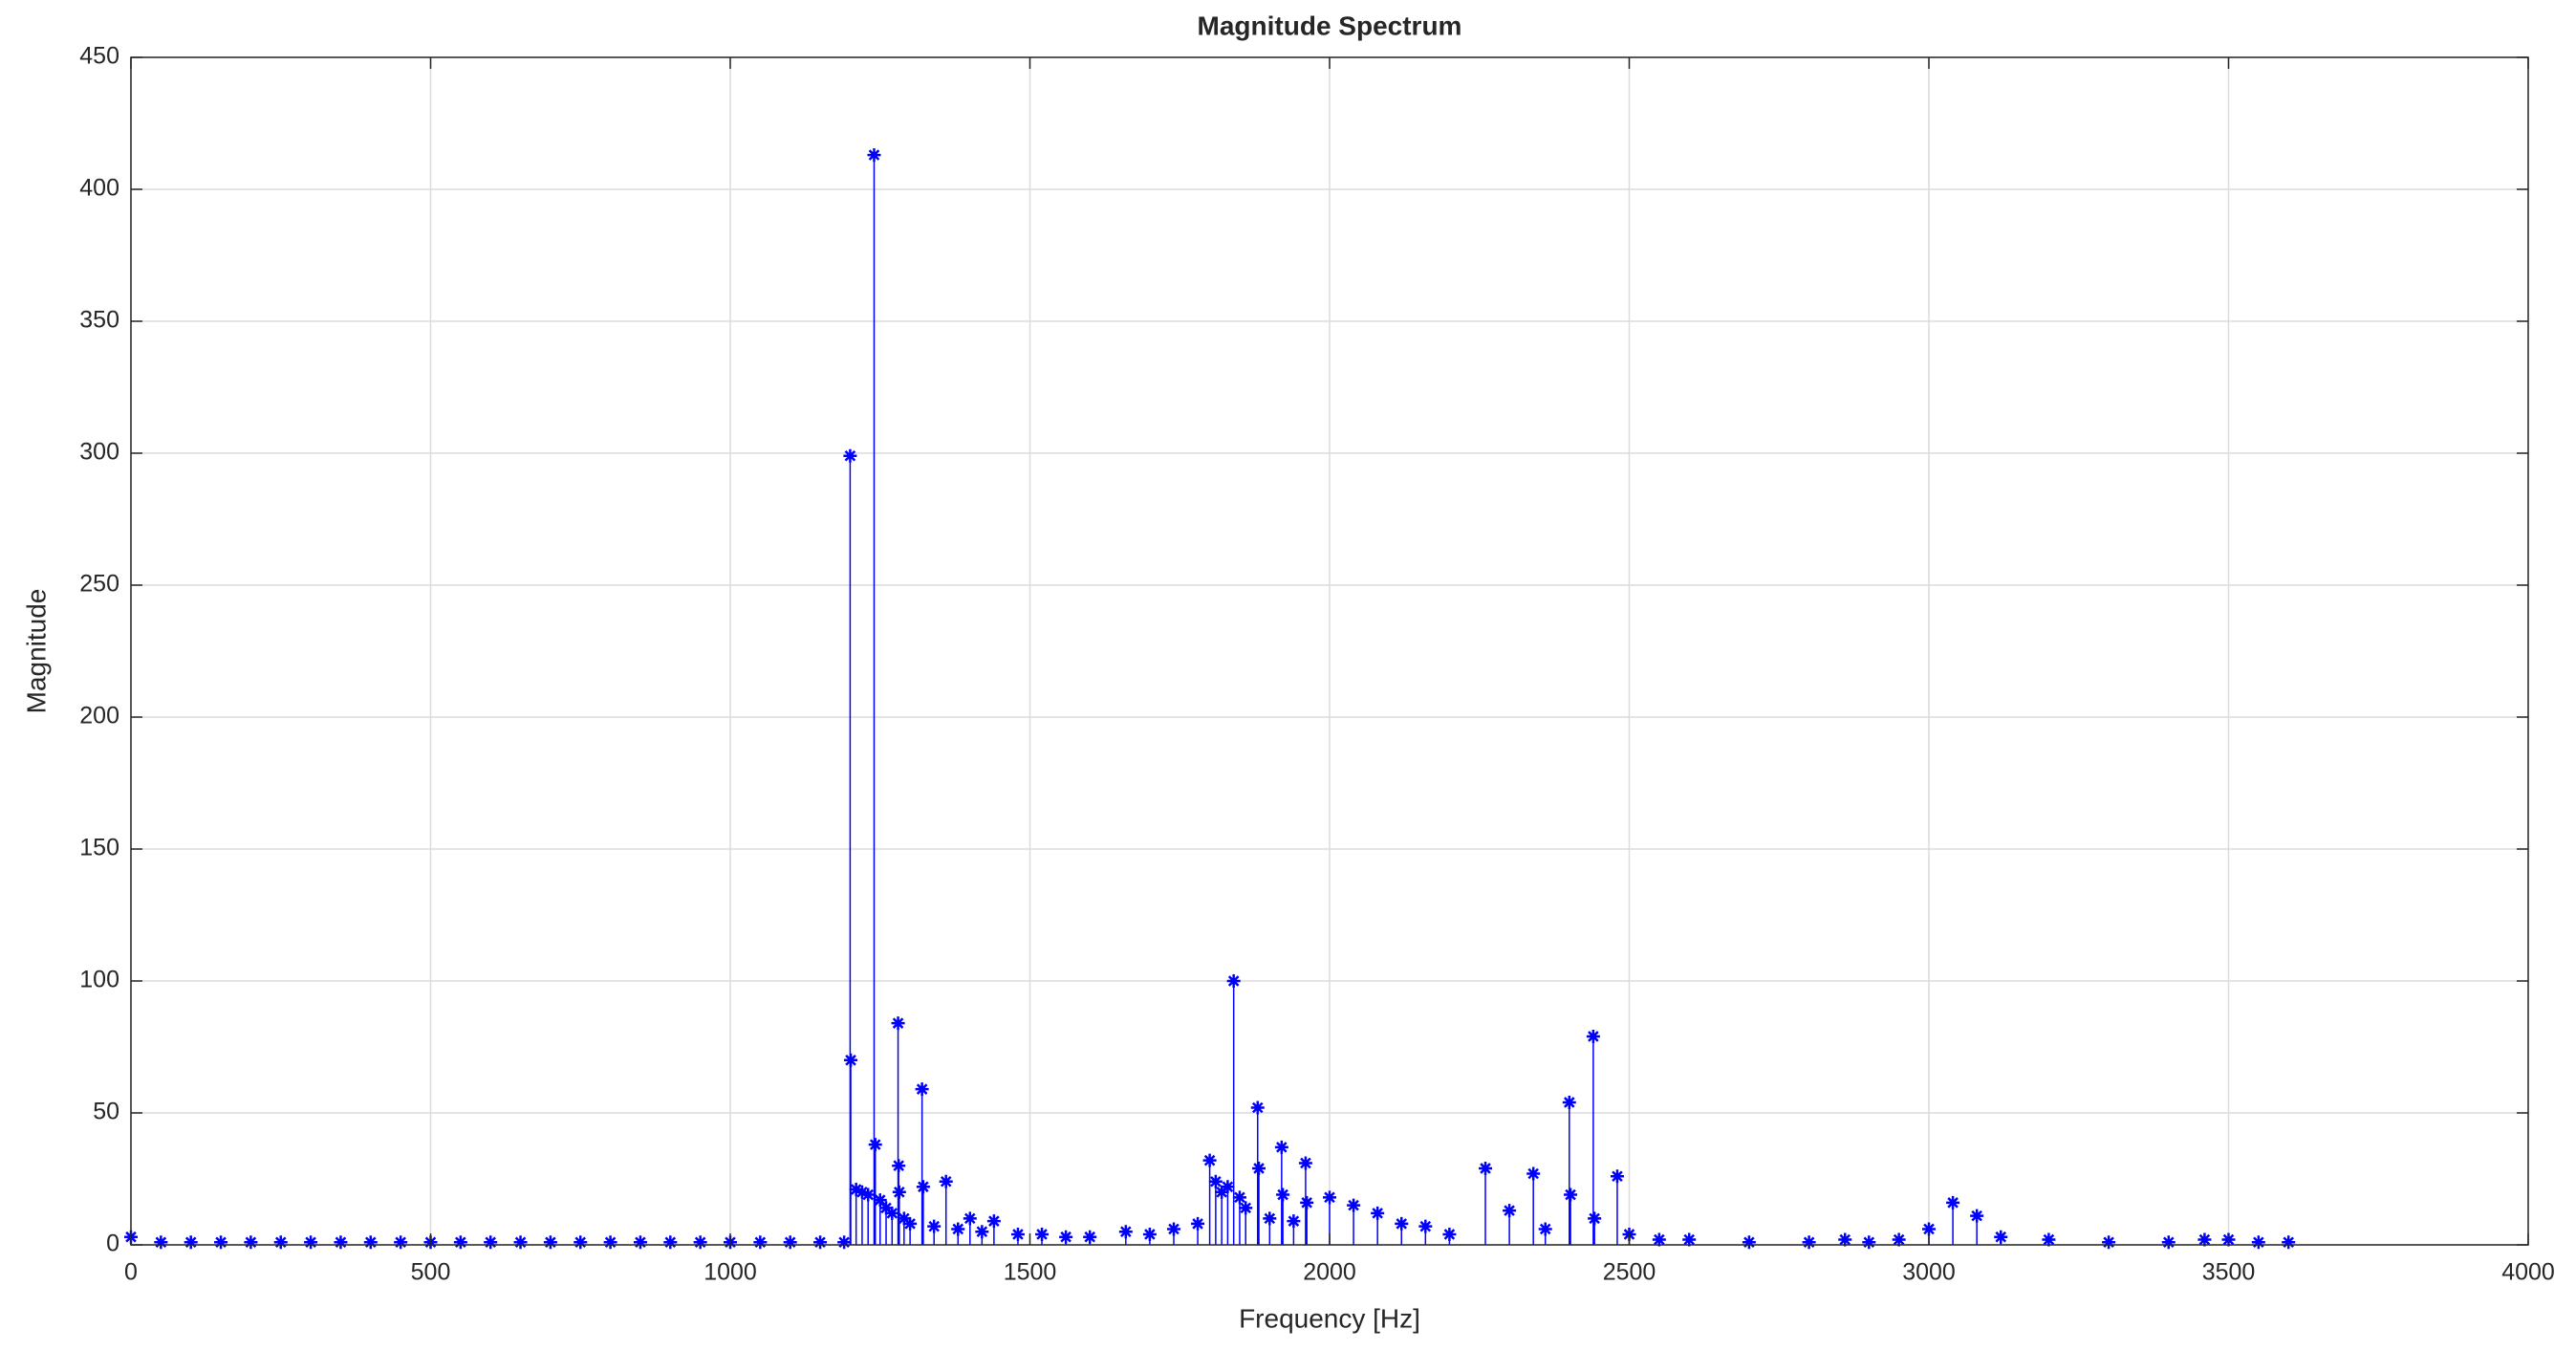 This screenshot has width=2576, height=1351. What do you see at coordinates (99, 320) in the screenshot?
I see `y-tick-label: 350` at bounding box center [99, 320].